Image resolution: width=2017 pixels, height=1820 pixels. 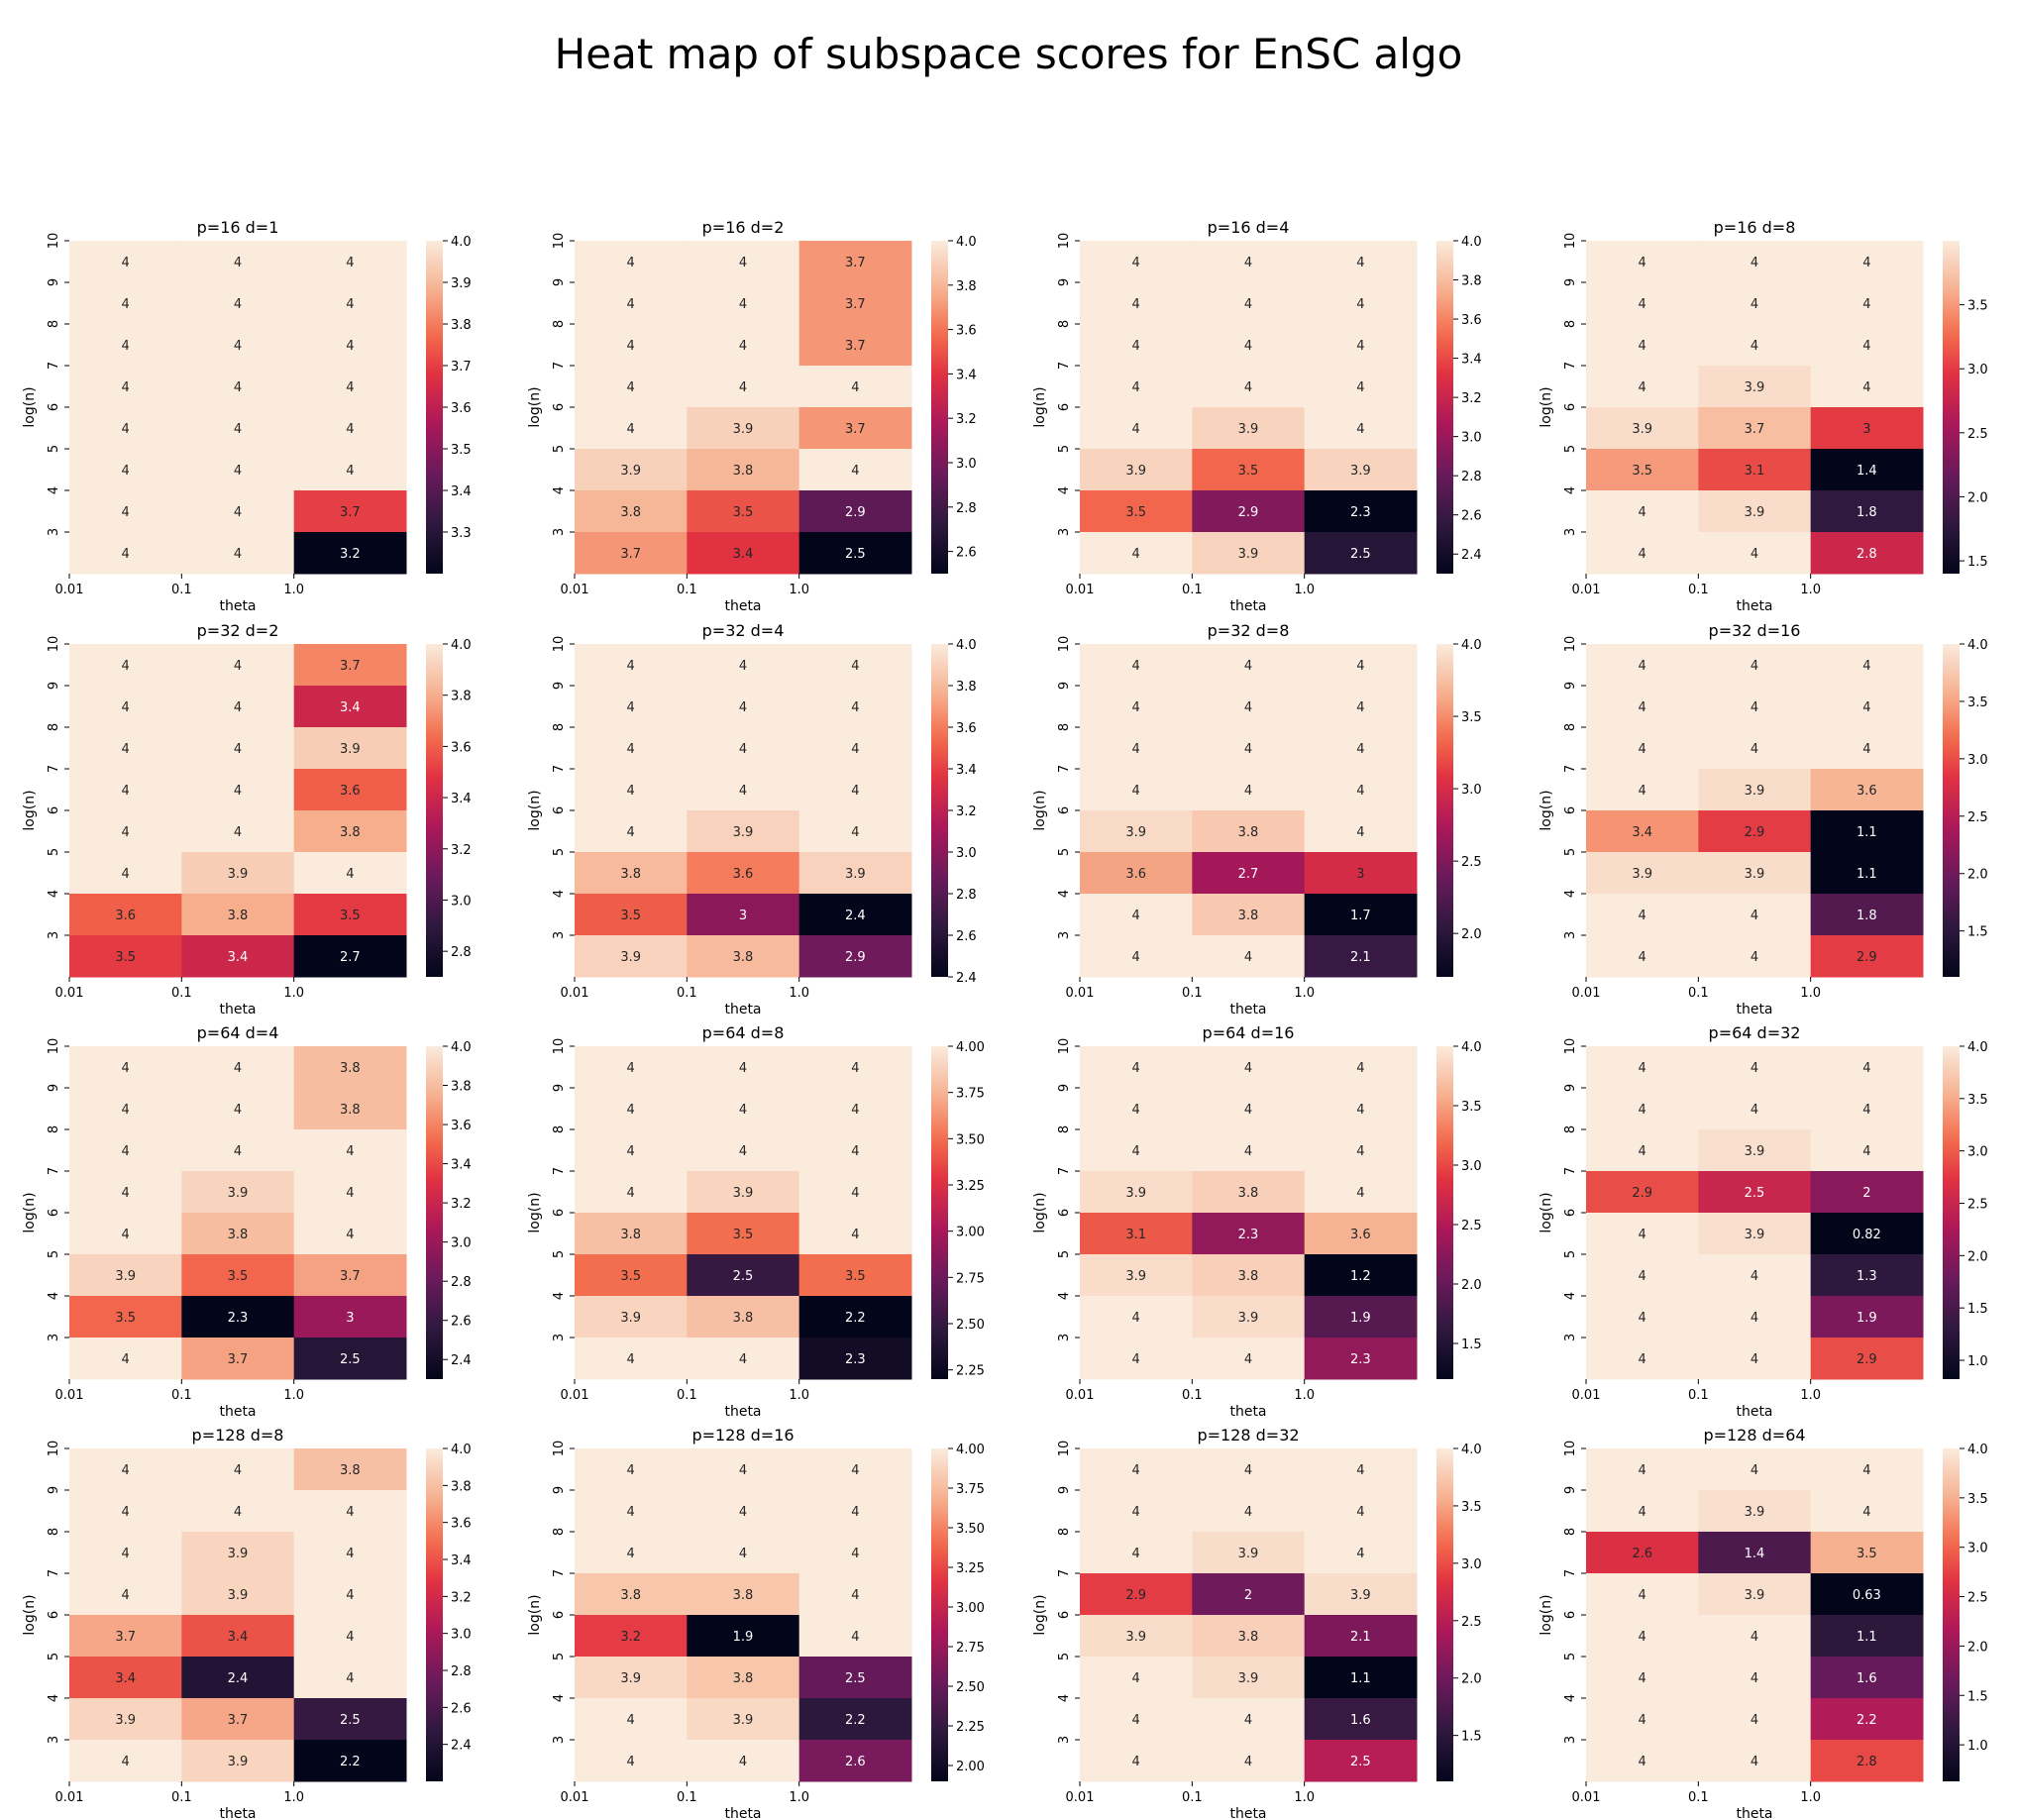 What do you see at coordinates (125, 1637) in the screenshot?
I see `cell-value-label: 3.7` at bounding box center [125, 1637].